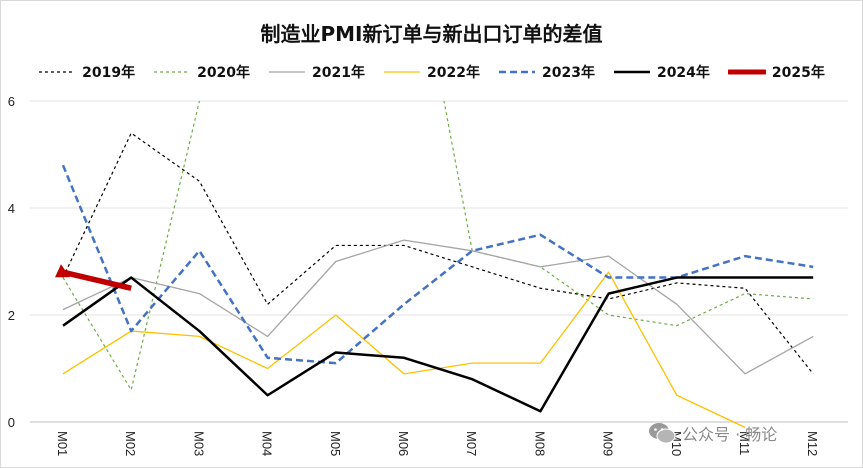 The height and width of the screenshot is (468, 863). Describe the element at coordinates (267, 443) in the screenshot. I see `x-tick-label: M04` at that location.